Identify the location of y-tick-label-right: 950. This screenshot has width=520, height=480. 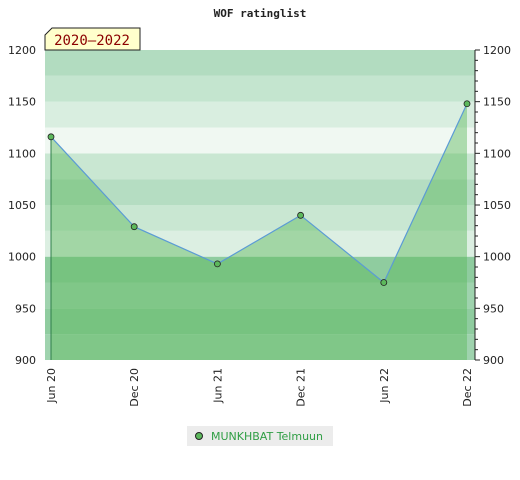
(493, 308).